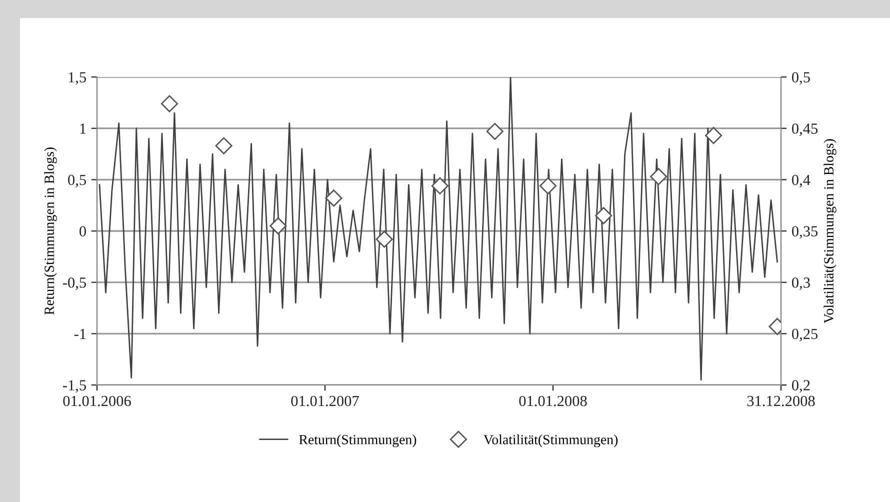 The height and width of the screenshot is (502, 890). What do you see at coordinates (805, 129) in the screenshot?
I see `y2-tick-label: 0,45` at bounding box center [805, 129].